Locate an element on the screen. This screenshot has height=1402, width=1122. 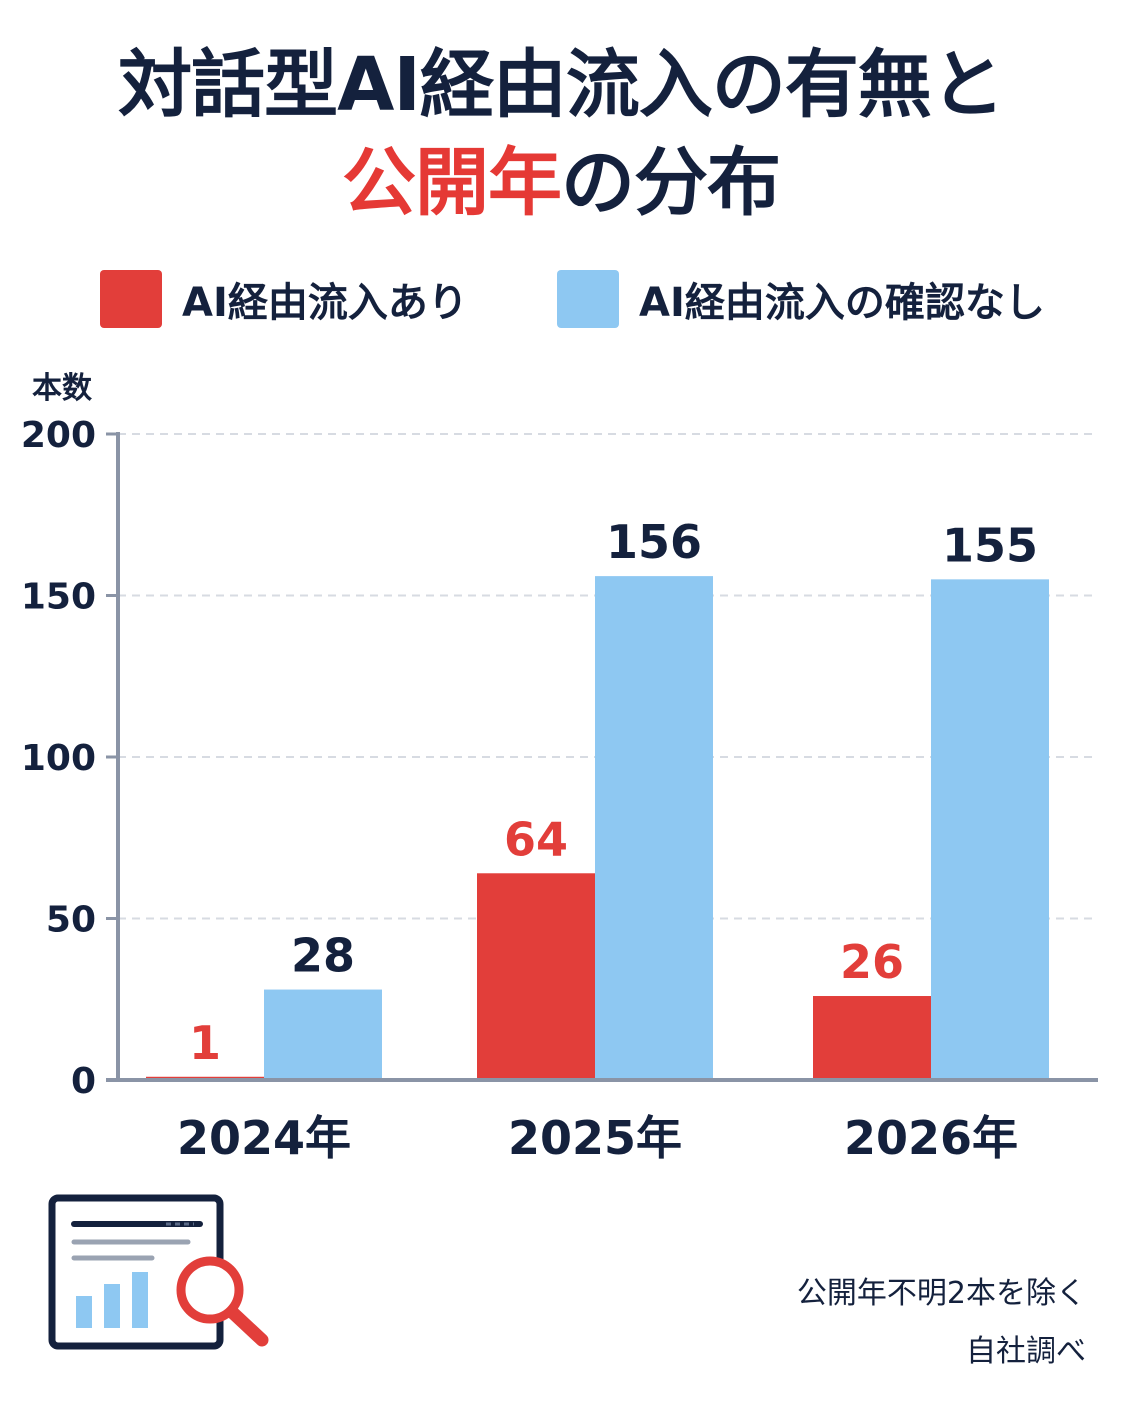
legend-item-ai-inflow: AI経由流入あり is located at coordinates (284, 299).